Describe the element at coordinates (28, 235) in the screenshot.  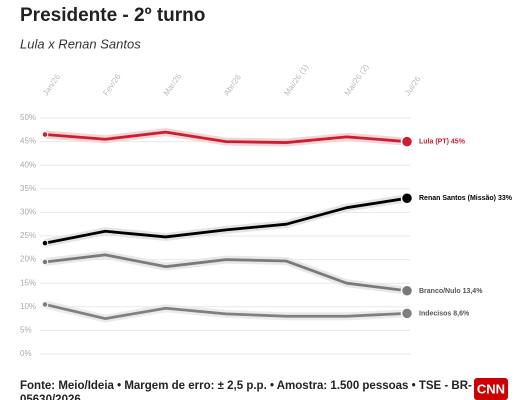
I see `y-tick-label: 25%` at that location.